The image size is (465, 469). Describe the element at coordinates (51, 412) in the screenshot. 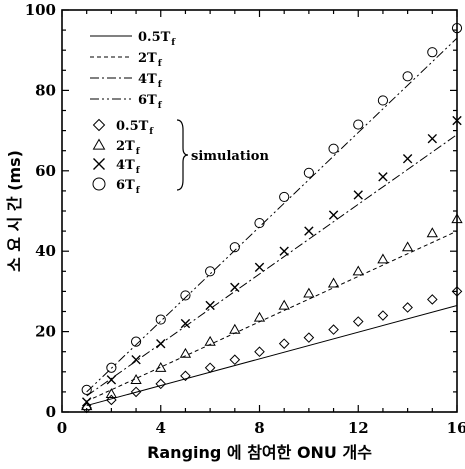

I see `y-tick-label: 0` at that location.